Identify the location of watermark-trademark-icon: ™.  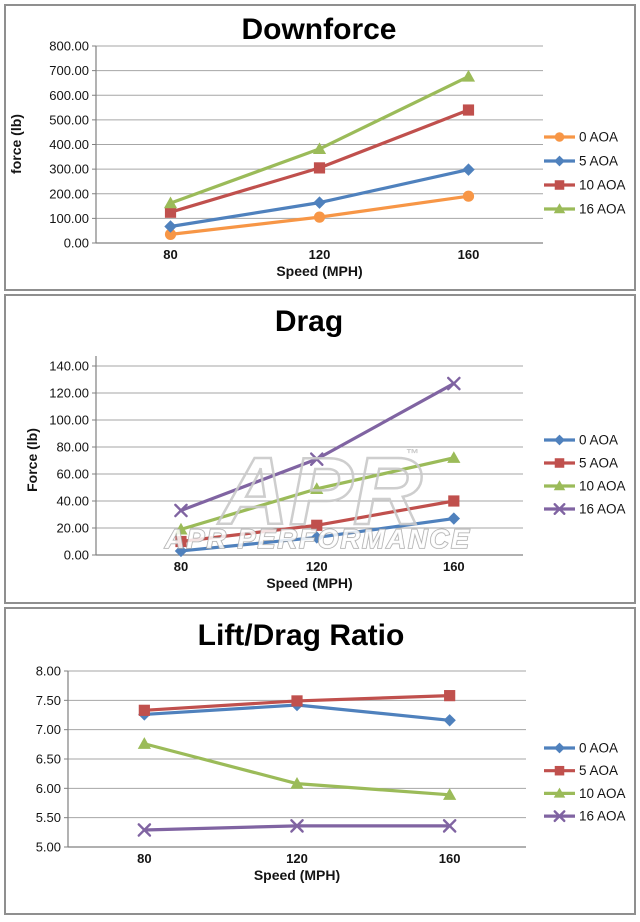
(412, 453).